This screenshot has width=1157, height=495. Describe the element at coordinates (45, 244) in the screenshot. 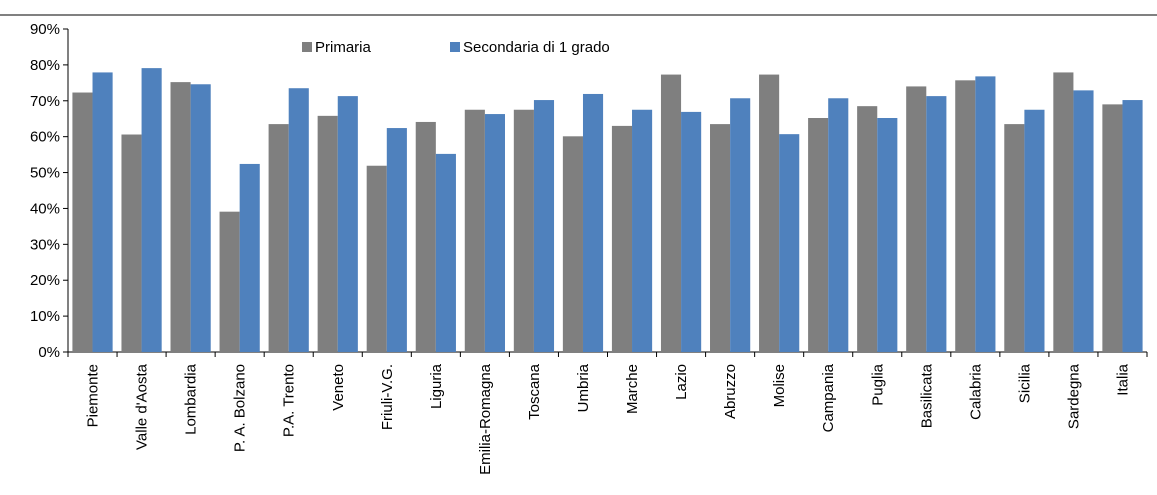

I see `y-tick-label: 30%` at that location.